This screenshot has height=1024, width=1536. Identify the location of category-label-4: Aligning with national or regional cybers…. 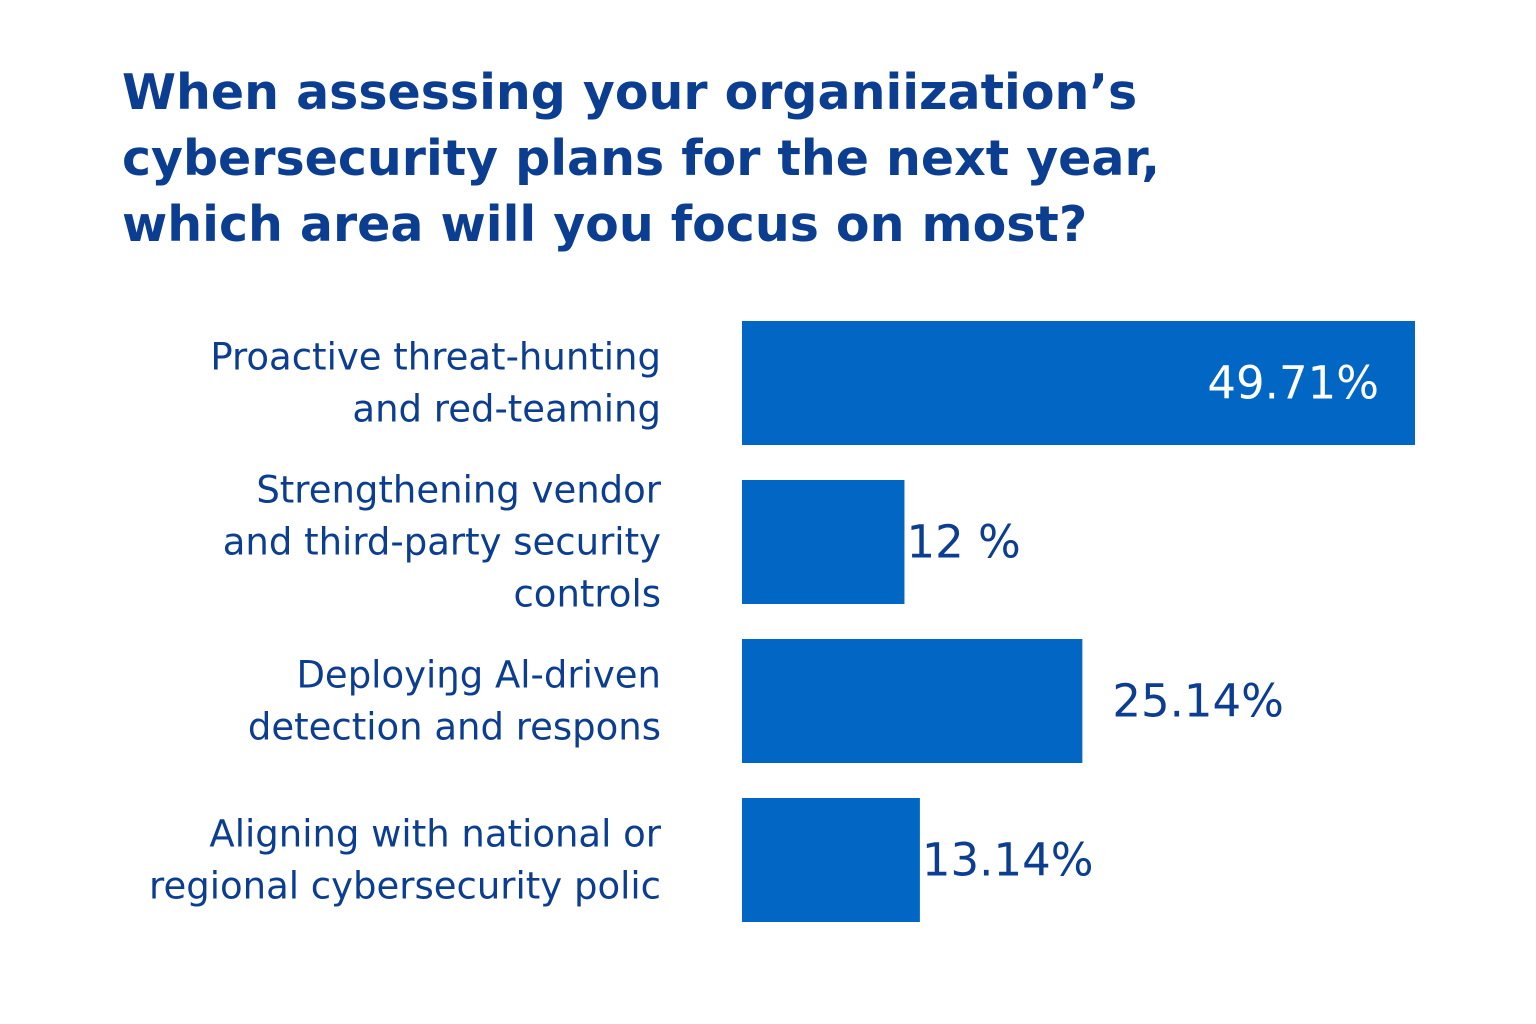
(405, 860).